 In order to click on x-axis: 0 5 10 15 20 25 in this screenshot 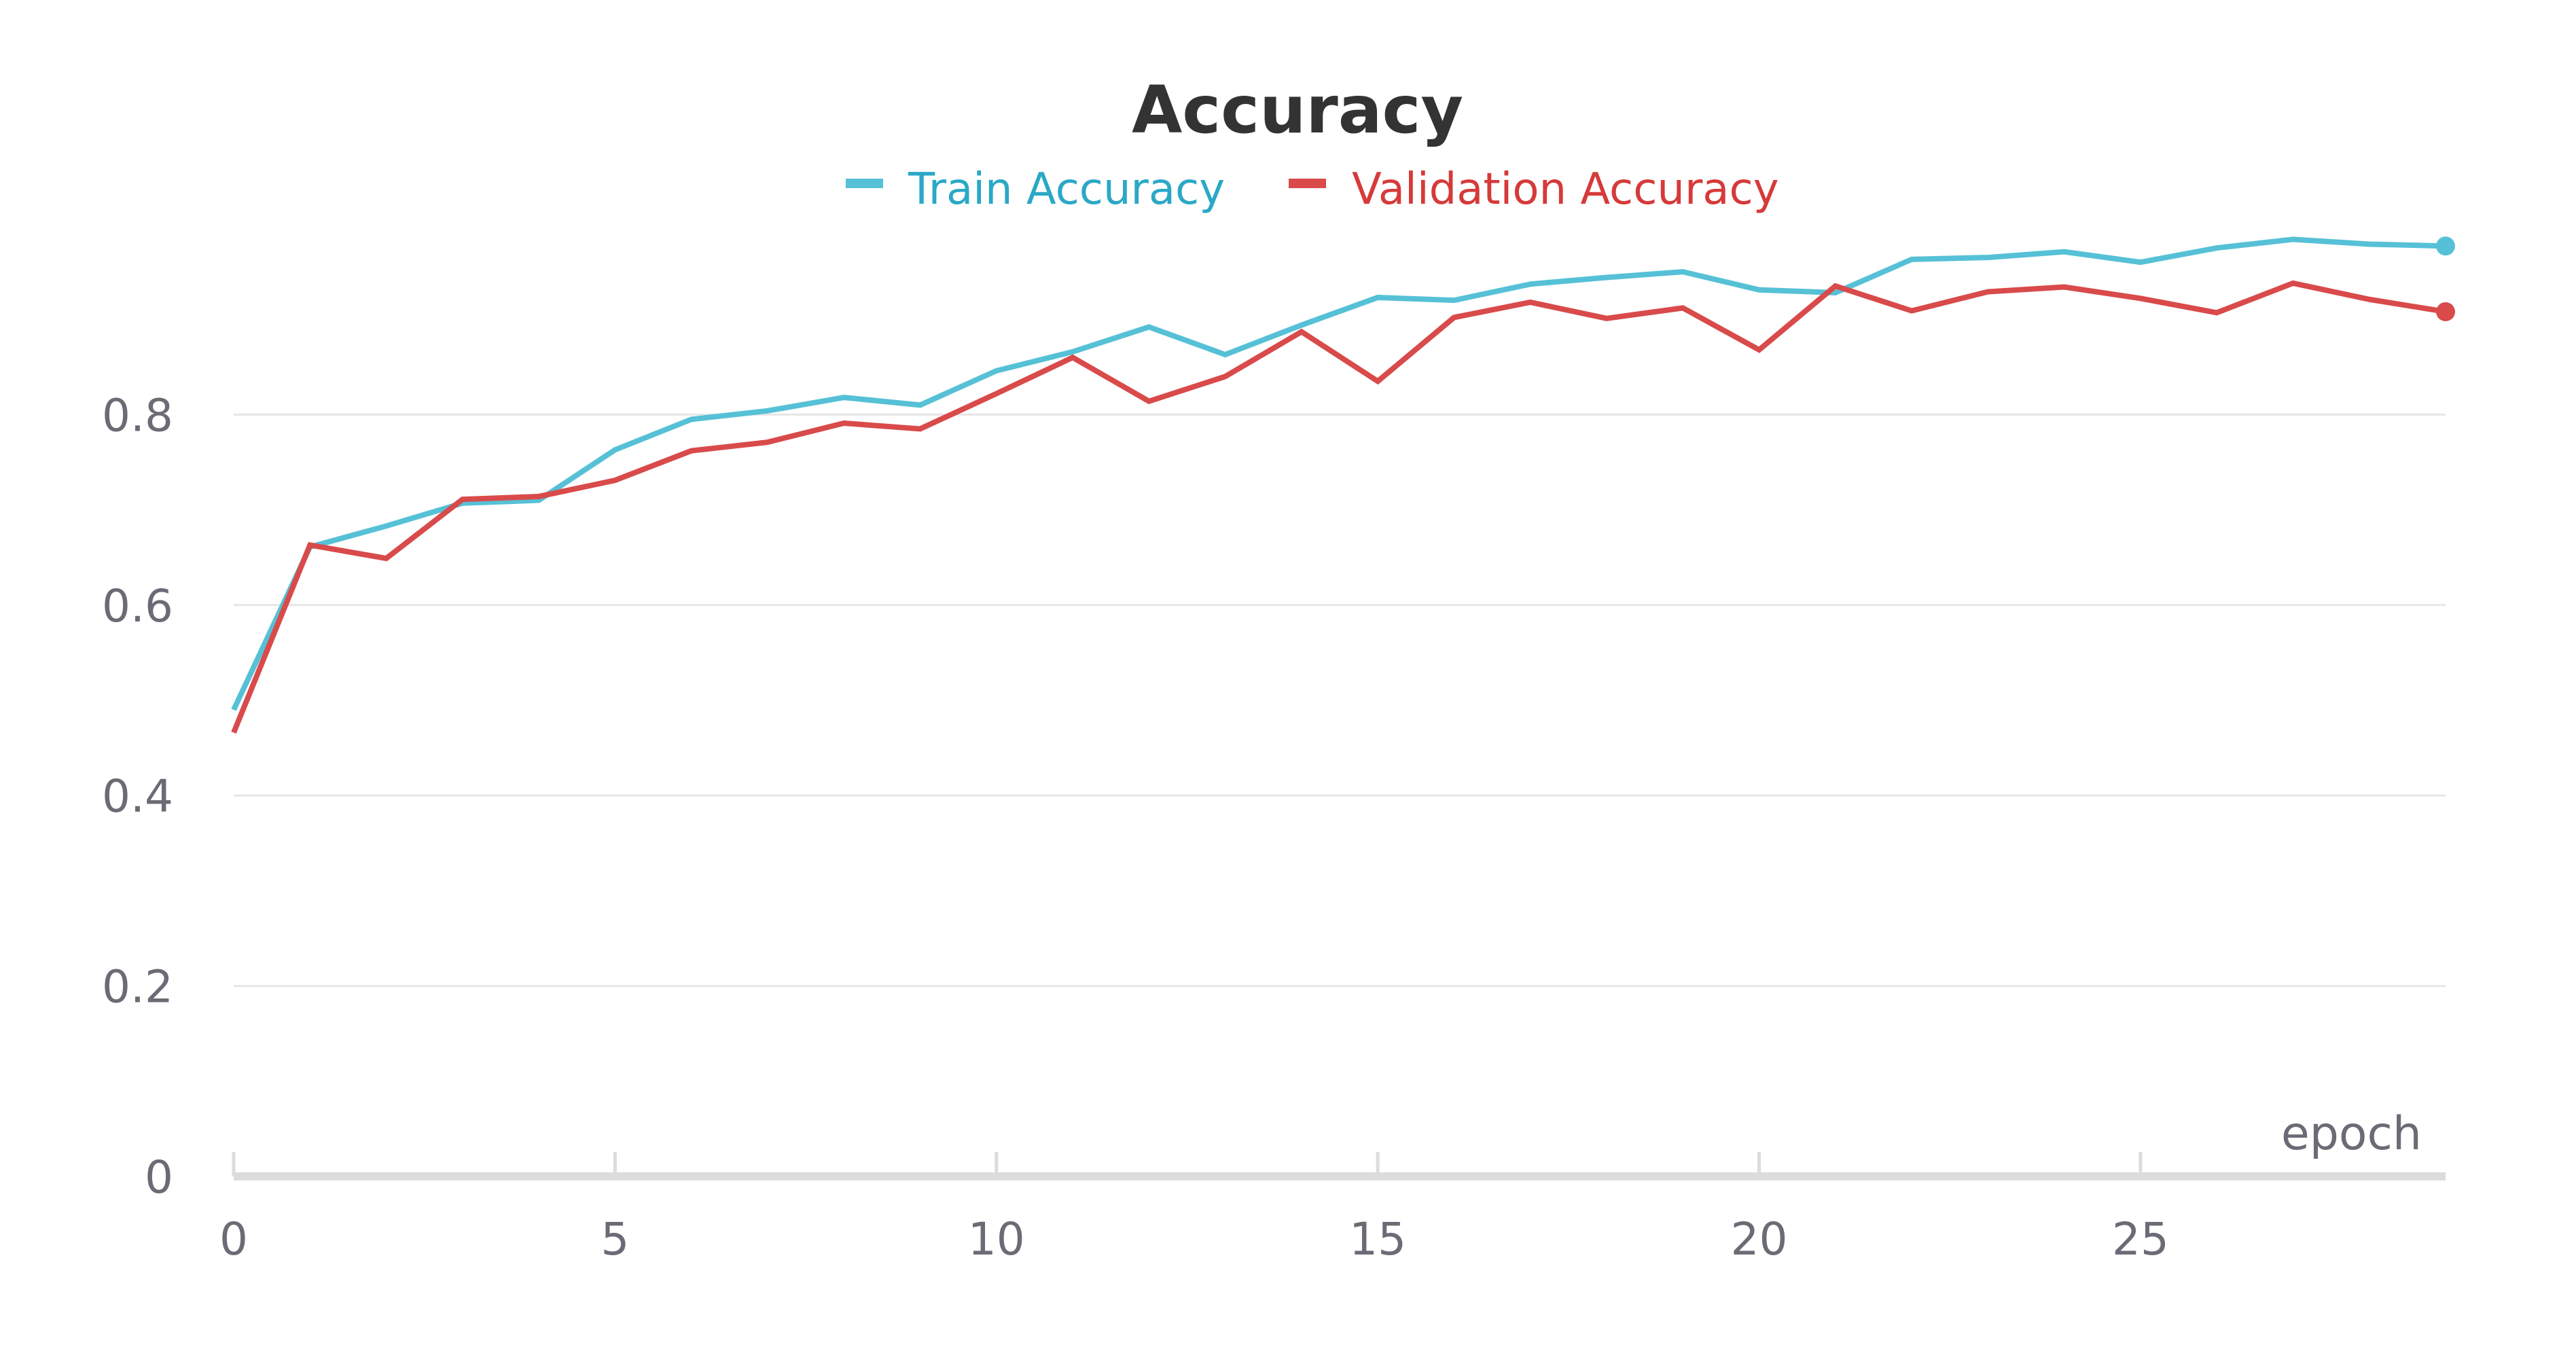, I will do `click(1332, 1208)`.